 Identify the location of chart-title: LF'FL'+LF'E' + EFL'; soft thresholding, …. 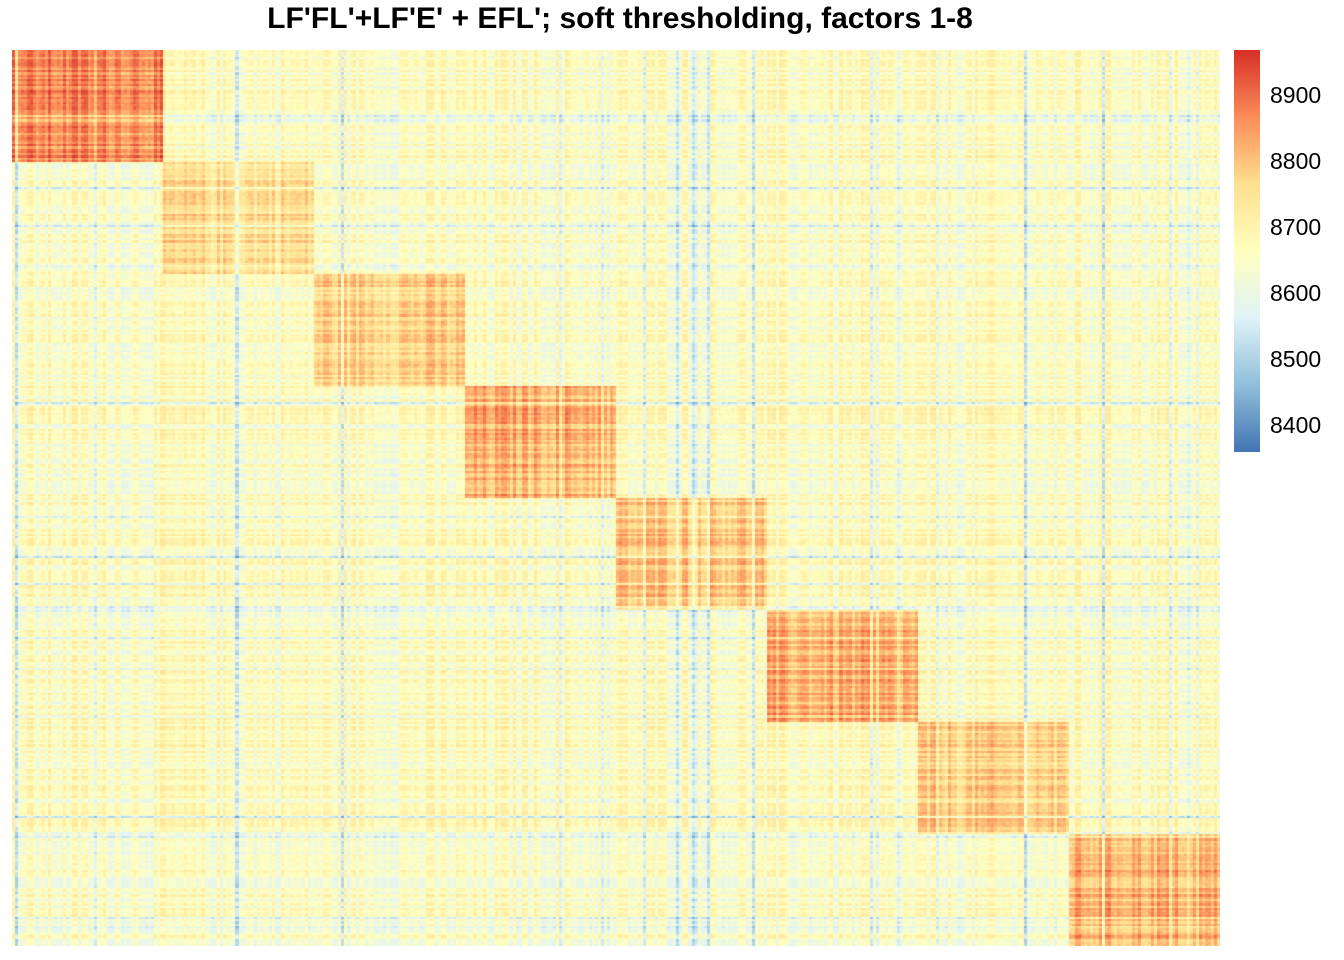
(620, 18).